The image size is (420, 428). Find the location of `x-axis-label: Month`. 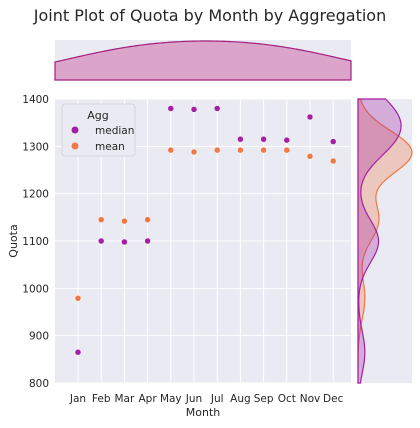

x-axis-label: Month is located at coordinates (203, 412).